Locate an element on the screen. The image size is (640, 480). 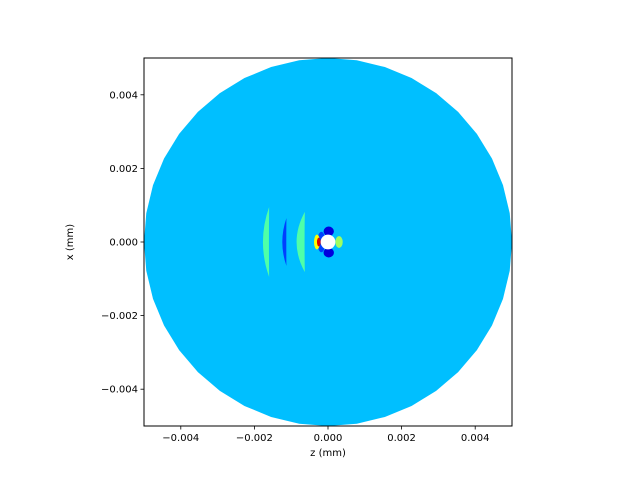
x-tick-label: 0.004 is located at coordinates (475, 438).